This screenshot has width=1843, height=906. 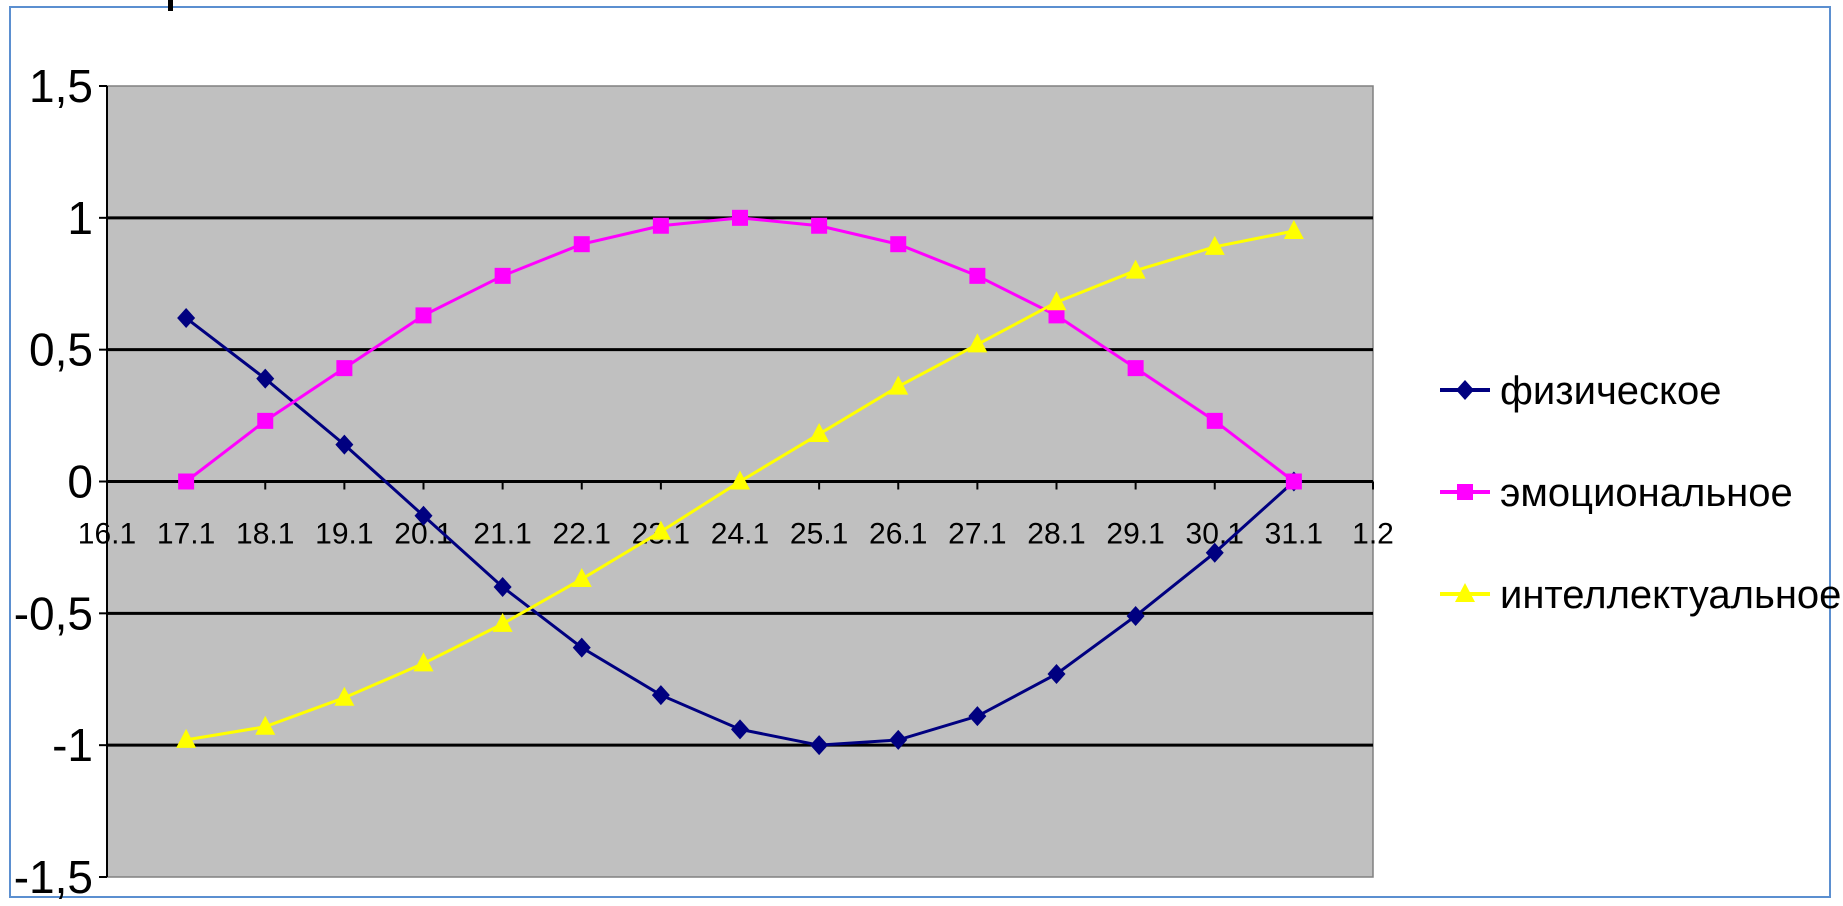 I want to click on y-tick-label: 0,5, so click(x=61, y=350).